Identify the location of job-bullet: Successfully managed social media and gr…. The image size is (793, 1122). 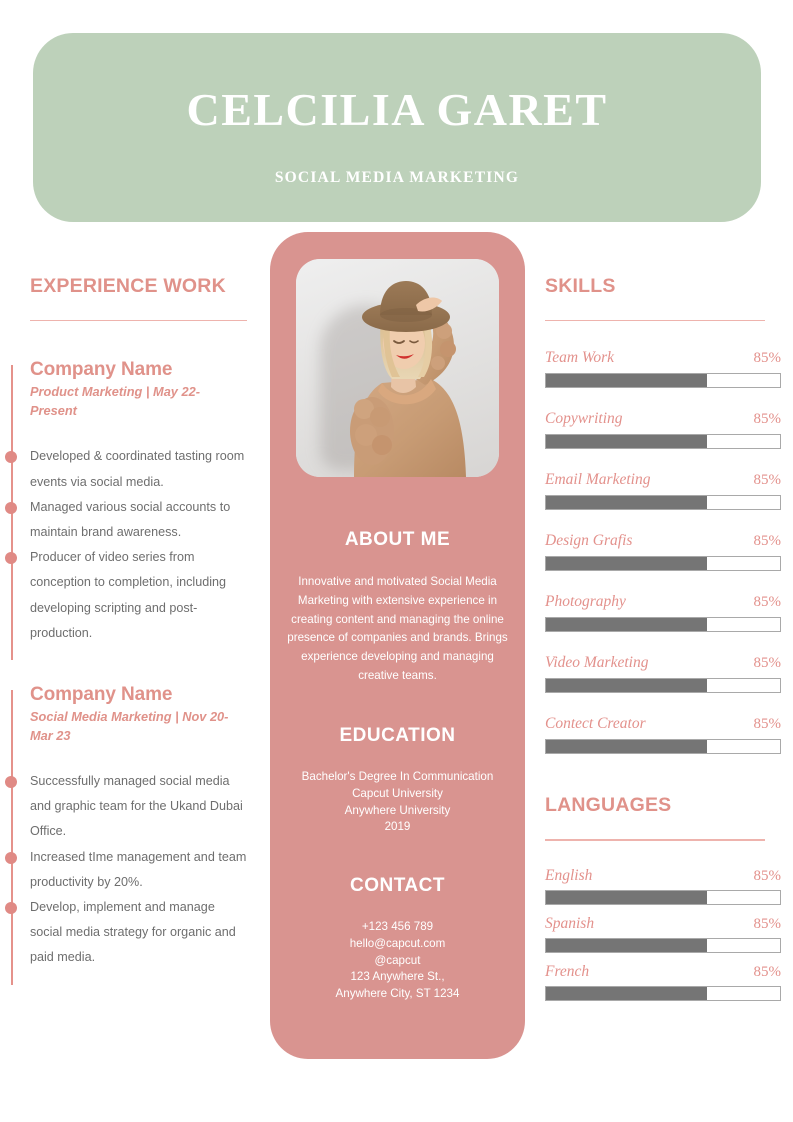
(136, 806).